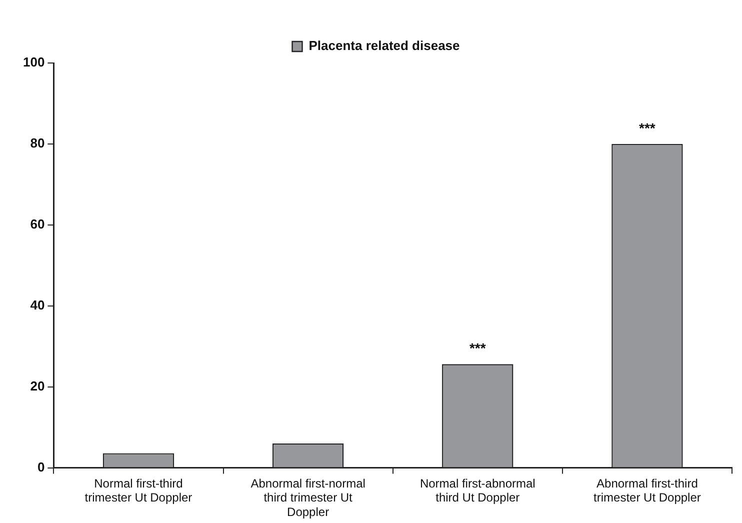 This screenshot has width=742, height=523. I want to click on x-tick-label: Normal first-third trimester Ut Doppler, so click(138, 490).